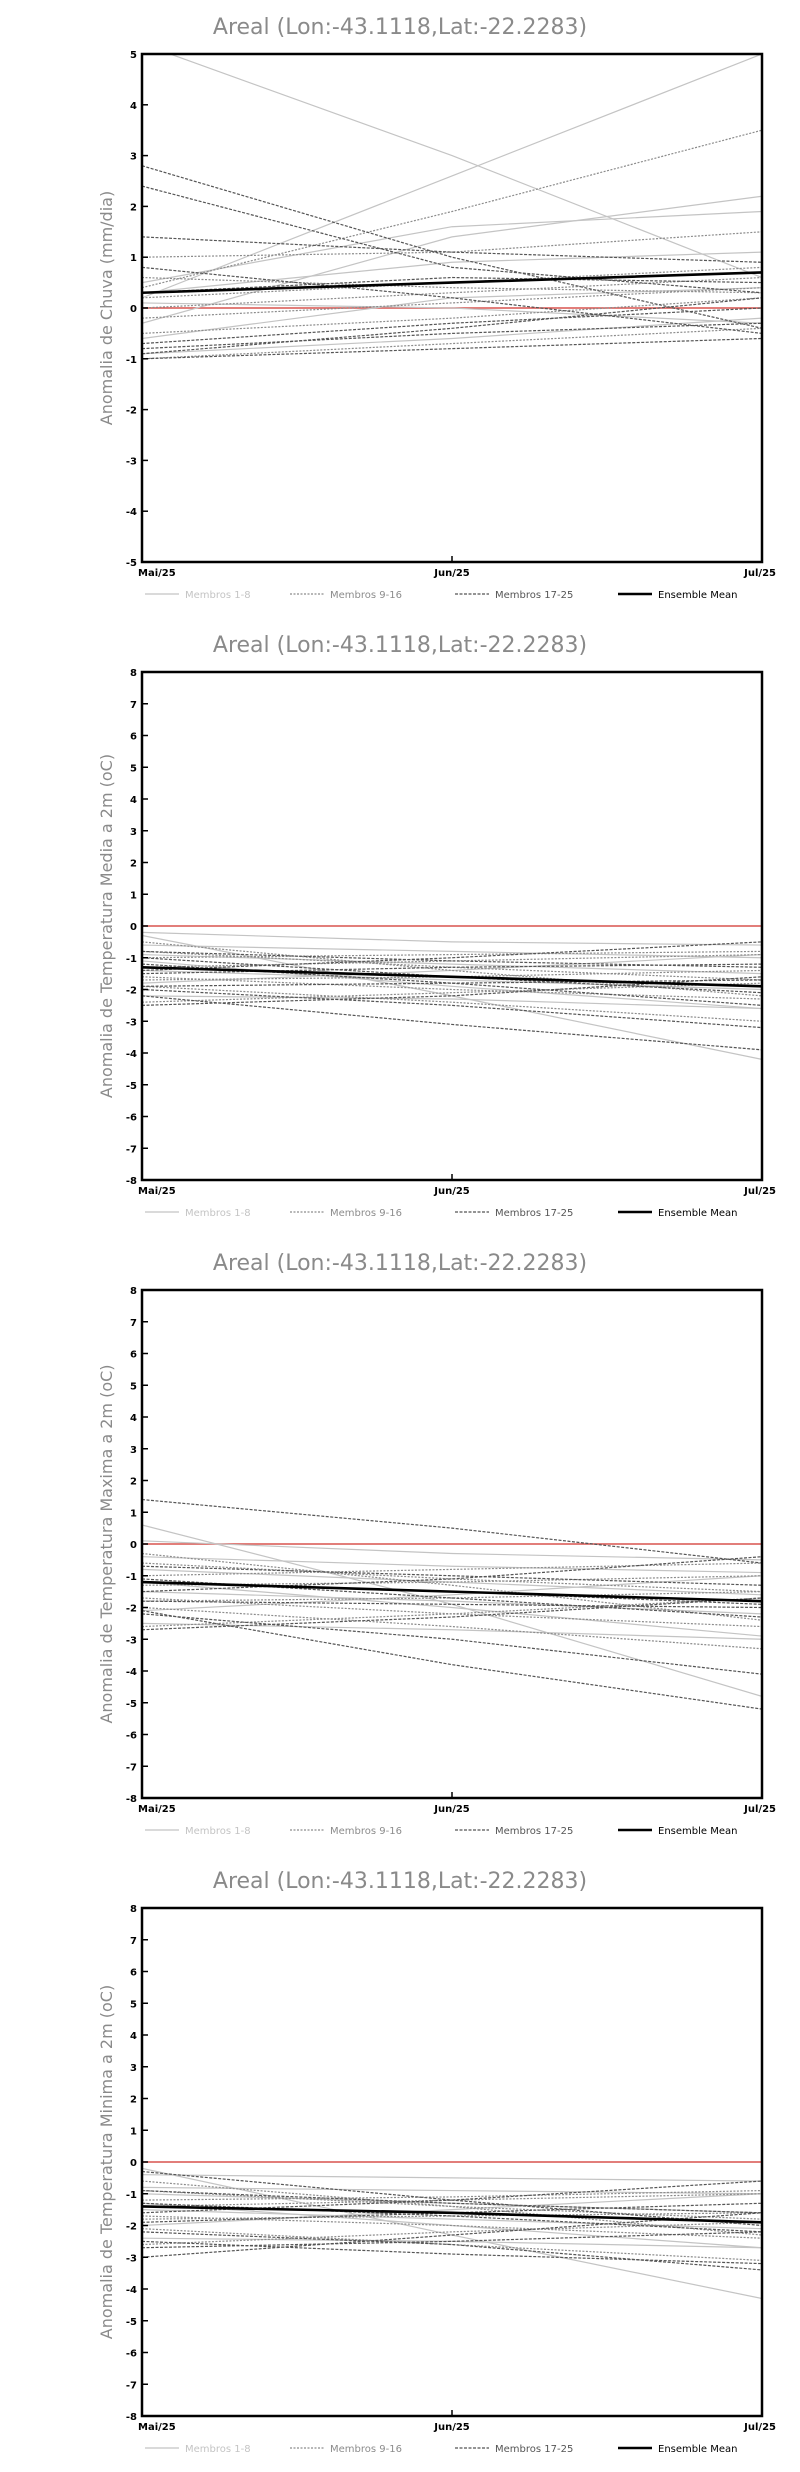 This screenshot has width=800, height=2472. I want to click on y-tick-label: -2, so click(131, 411).